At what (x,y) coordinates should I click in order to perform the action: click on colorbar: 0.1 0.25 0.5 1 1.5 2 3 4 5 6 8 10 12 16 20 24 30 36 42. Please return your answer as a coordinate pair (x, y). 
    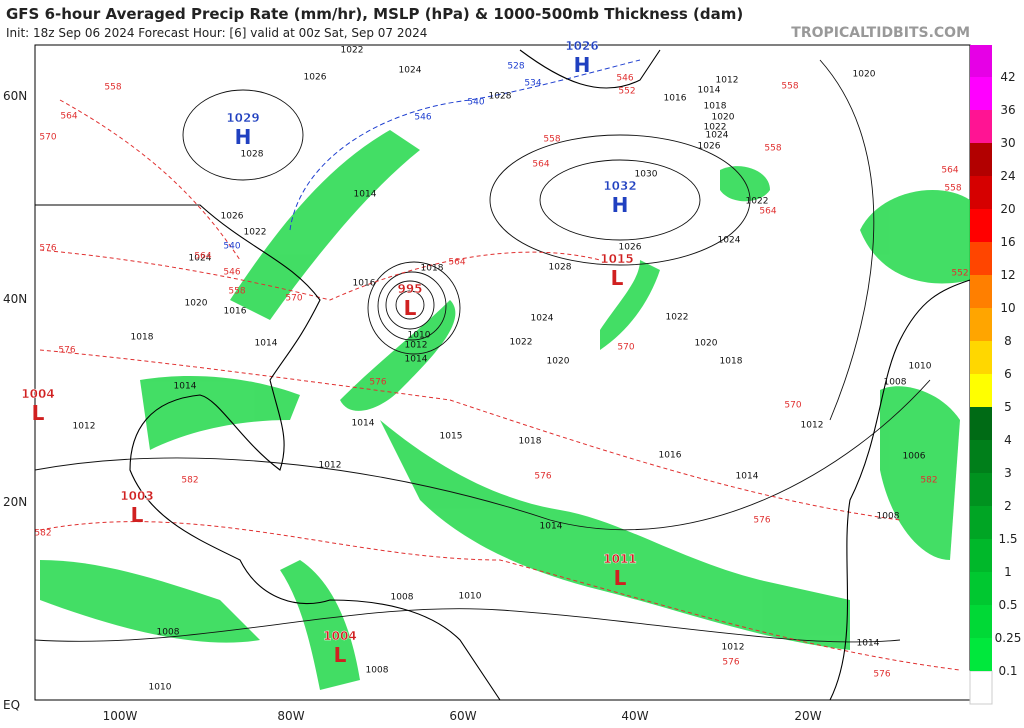
    Looking at the image, I should click on (995, 375).